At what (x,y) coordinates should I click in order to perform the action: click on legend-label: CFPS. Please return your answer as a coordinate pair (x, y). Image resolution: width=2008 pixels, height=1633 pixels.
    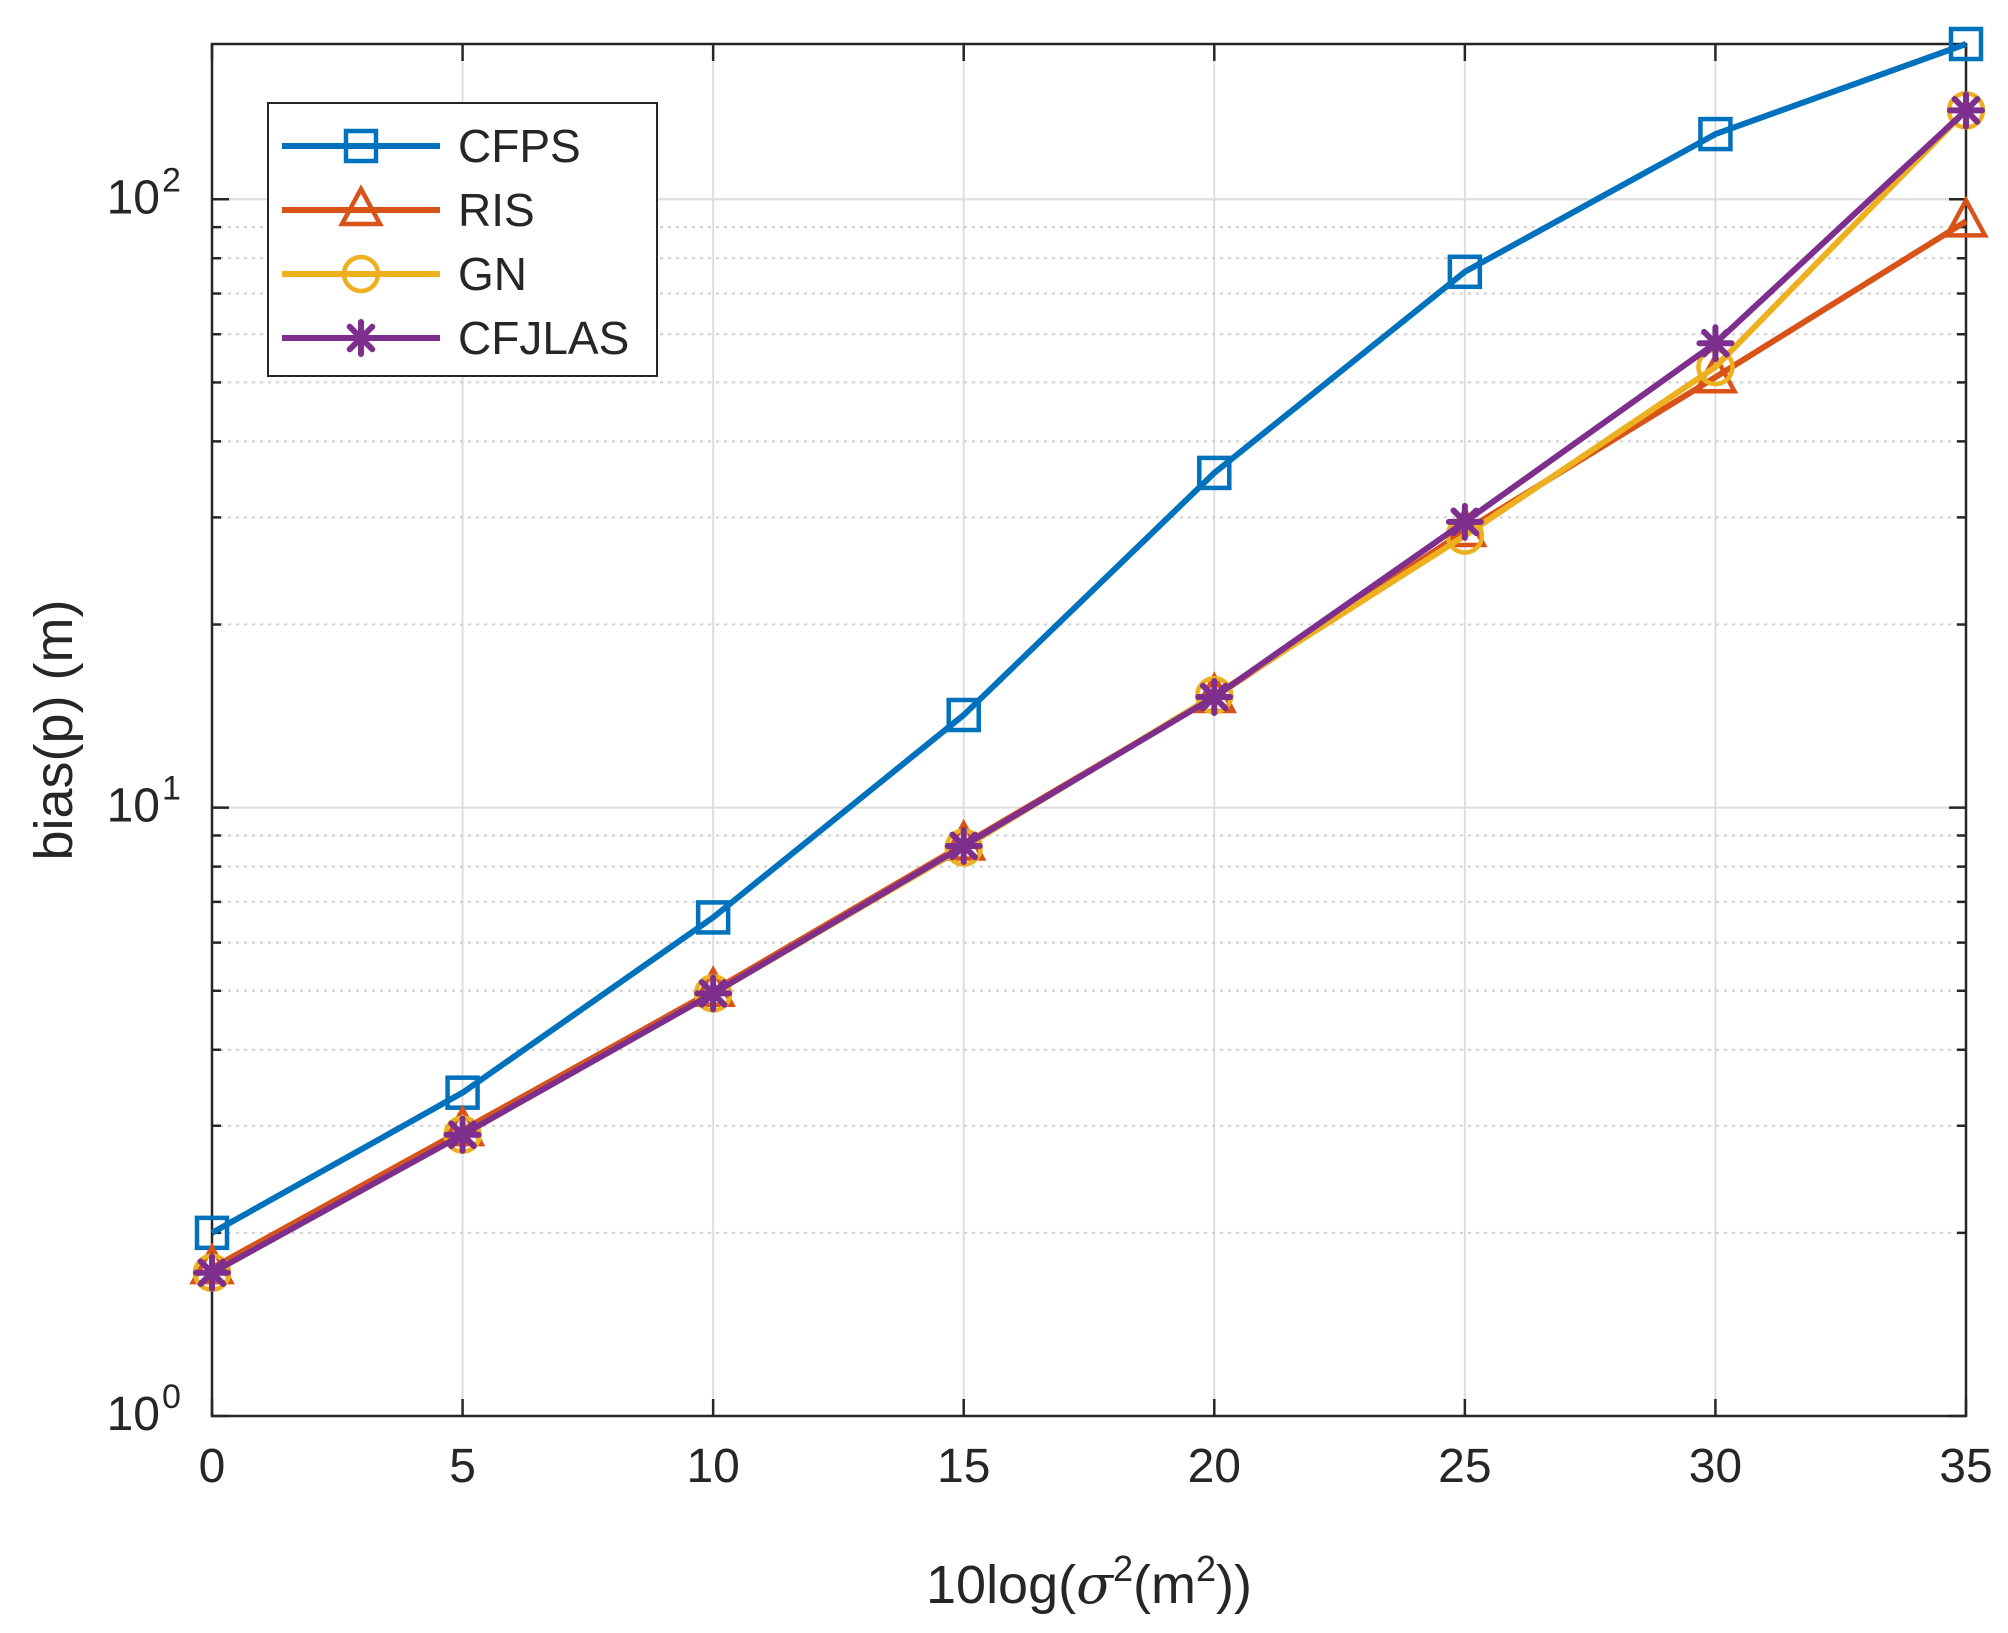
    Looking at the image, I should click on (519, 146).